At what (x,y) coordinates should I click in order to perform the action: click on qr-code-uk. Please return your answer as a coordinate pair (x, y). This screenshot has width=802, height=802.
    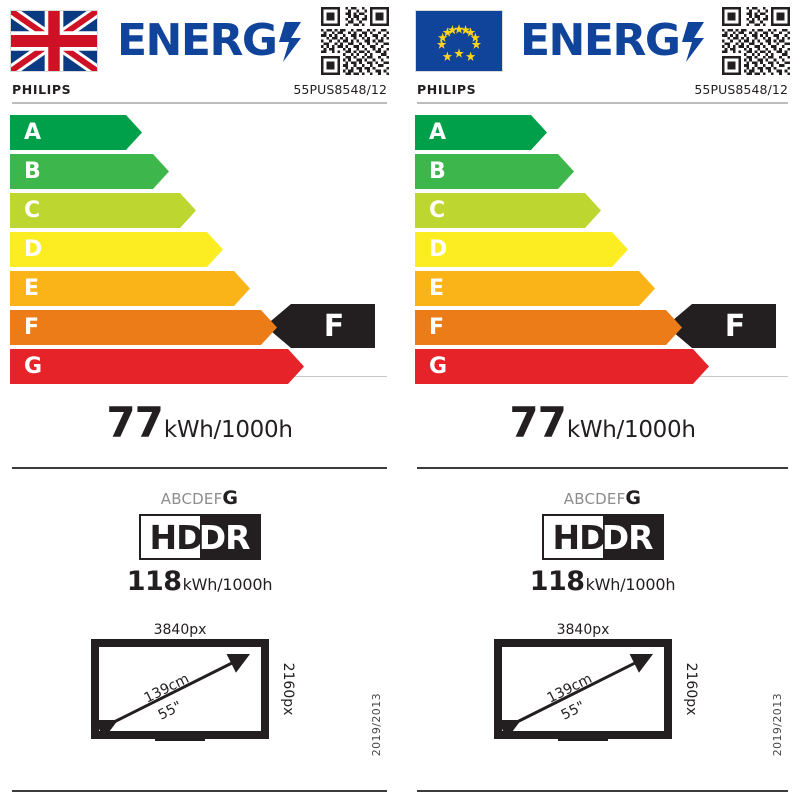
    Looking at the image, I should click on (355, 41).